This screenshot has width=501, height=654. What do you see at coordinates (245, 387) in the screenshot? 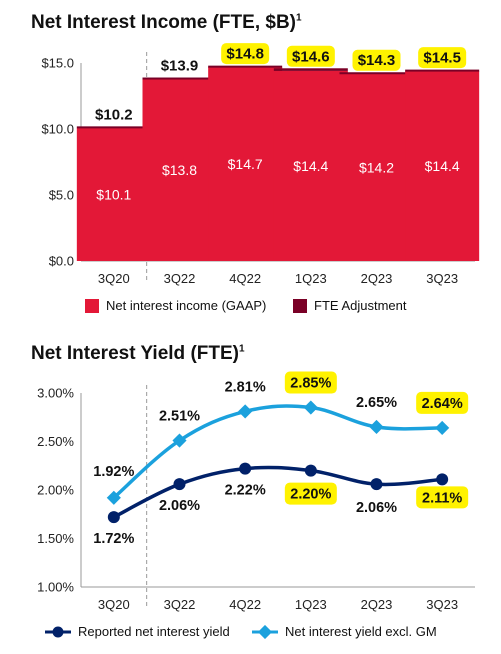
I see `label-excl-gm: 2.81%` at bounding box center [245, 387].